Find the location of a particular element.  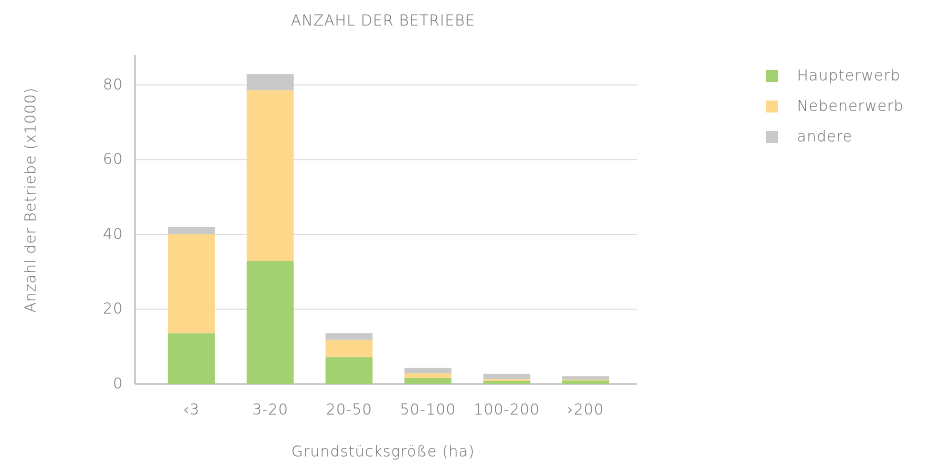

chart-title: ANZAHL DER BETRIEBE is located at coordinates (383, 21).